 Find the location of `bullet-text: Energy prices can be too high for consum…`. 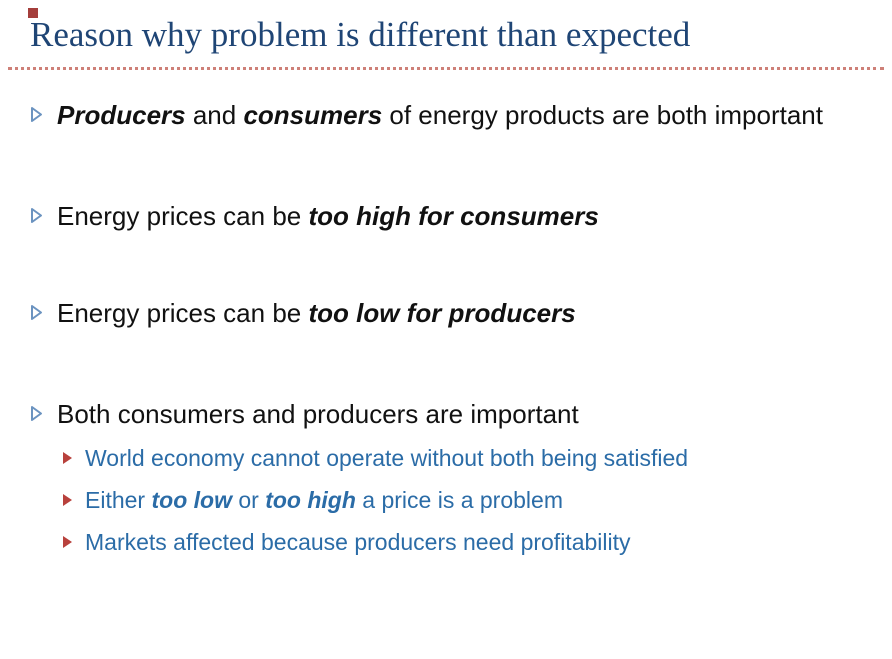

bullet-text: Energy prices can be too high for consum… is located at coordinates (328, 216).